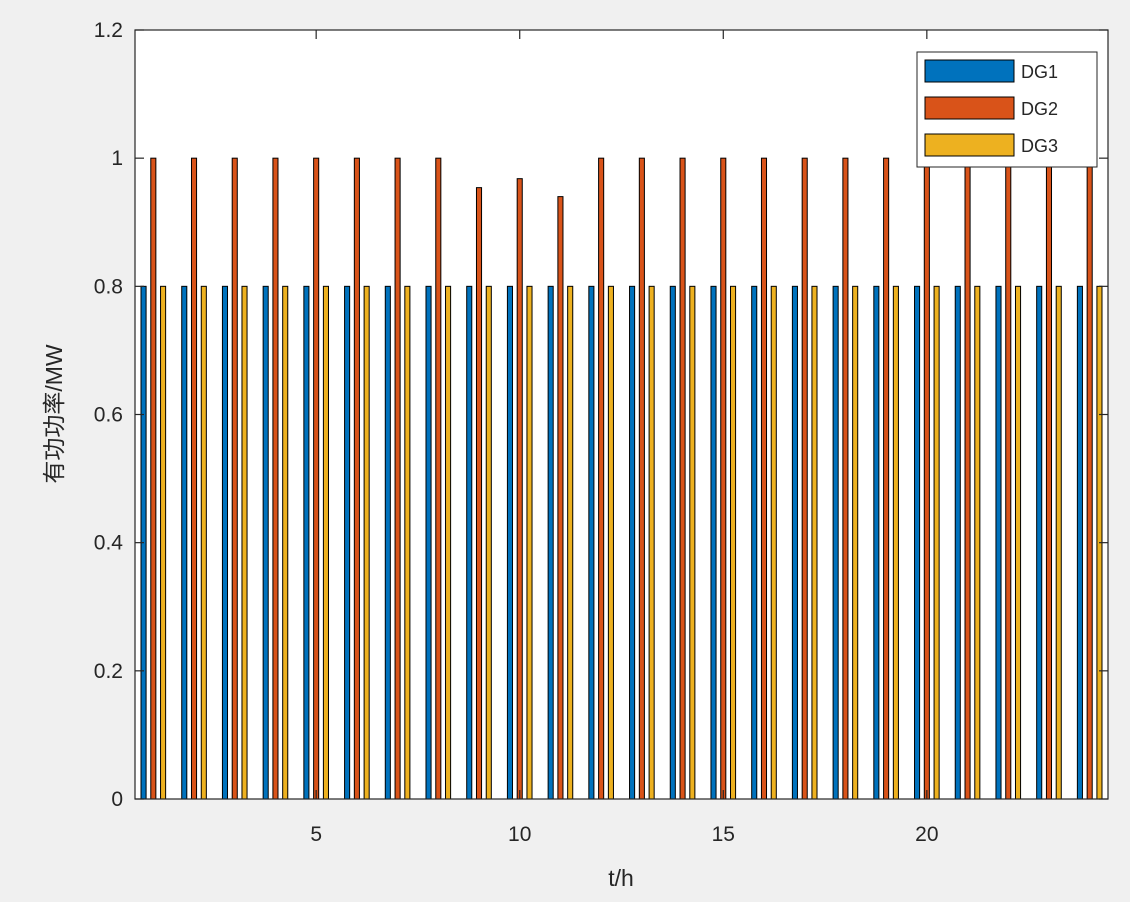  Describe the element at coordinates (108, 415) in the screenshot. I see `y-tick-label: 0.6` at that location.